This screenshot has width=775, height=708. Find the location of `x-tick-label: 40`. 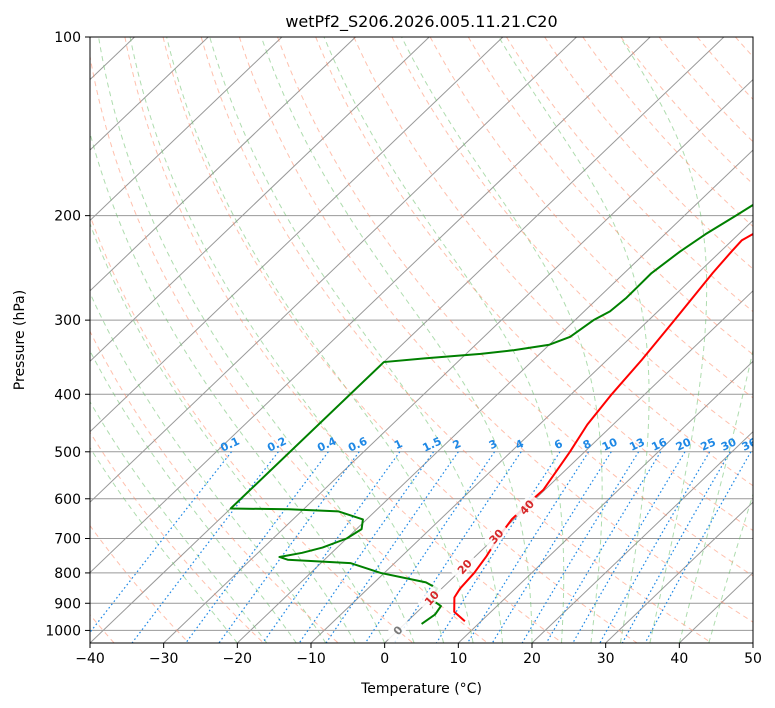

x-tick-label: 40 is located at coordinates (679, 659).